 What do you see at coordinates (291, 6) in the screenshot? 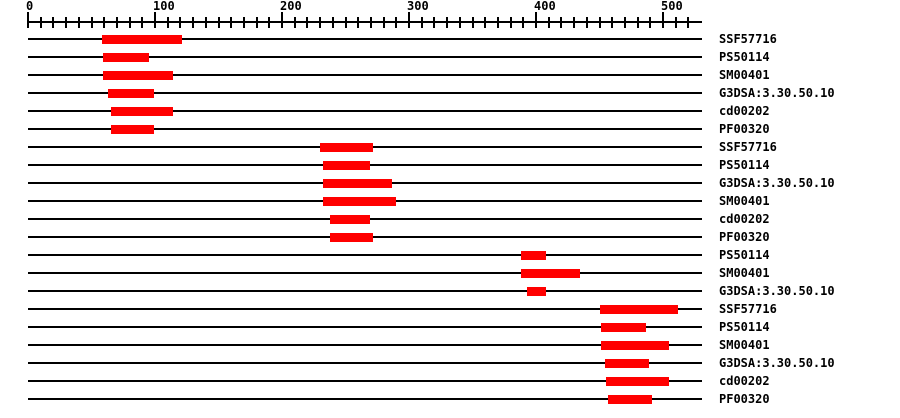
I see `axis-tick-label: 200` at bounding box center [291, 6].